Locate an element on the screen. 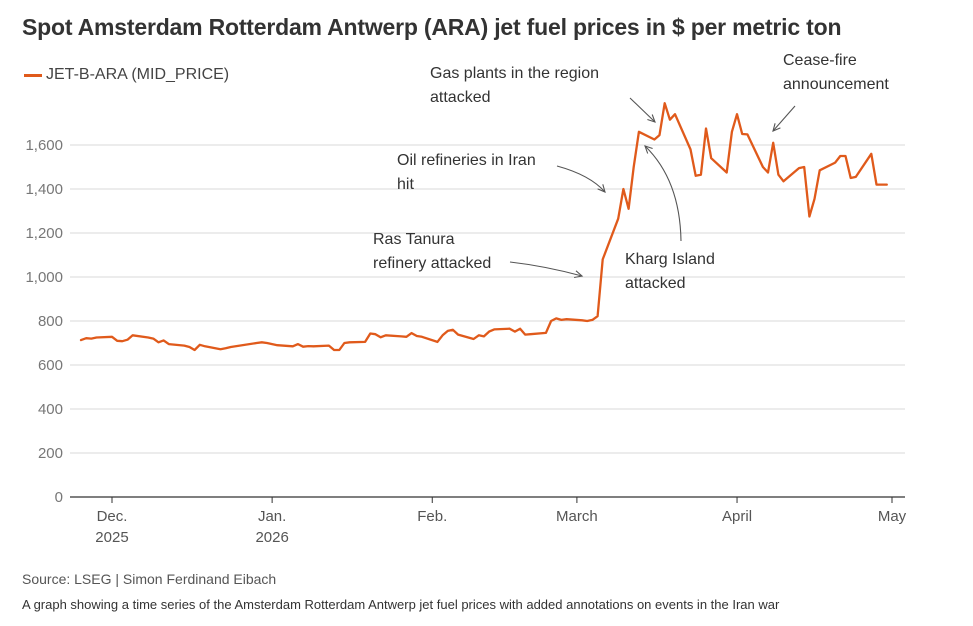  annotation-text: Oil refineries in Iran is located at coordinates (466, 160).